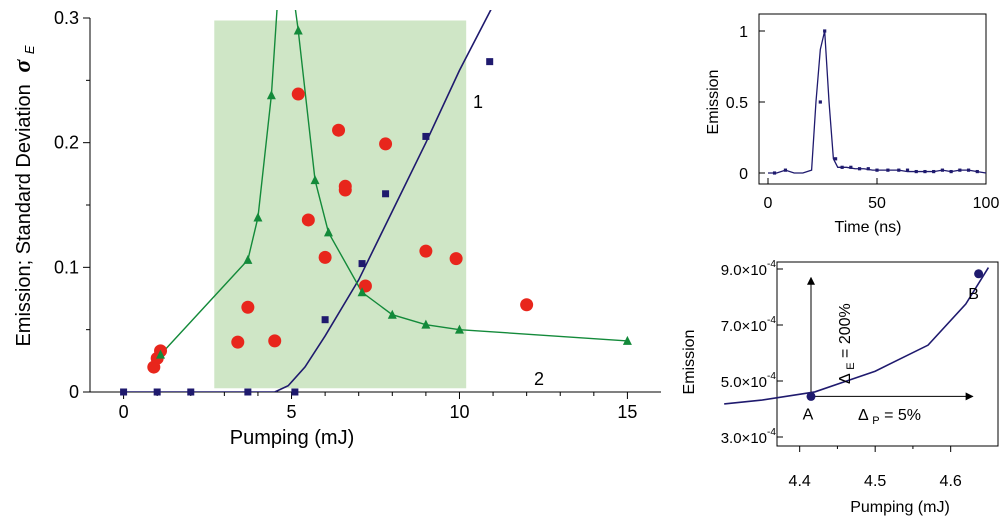 The width and height of the screenshot is (1004, 520). What do you see at coordinates (800, 481) in the screenshot?
I see `bottom-right-x-tick-label: 4.4` at bounding box center [800, 481].